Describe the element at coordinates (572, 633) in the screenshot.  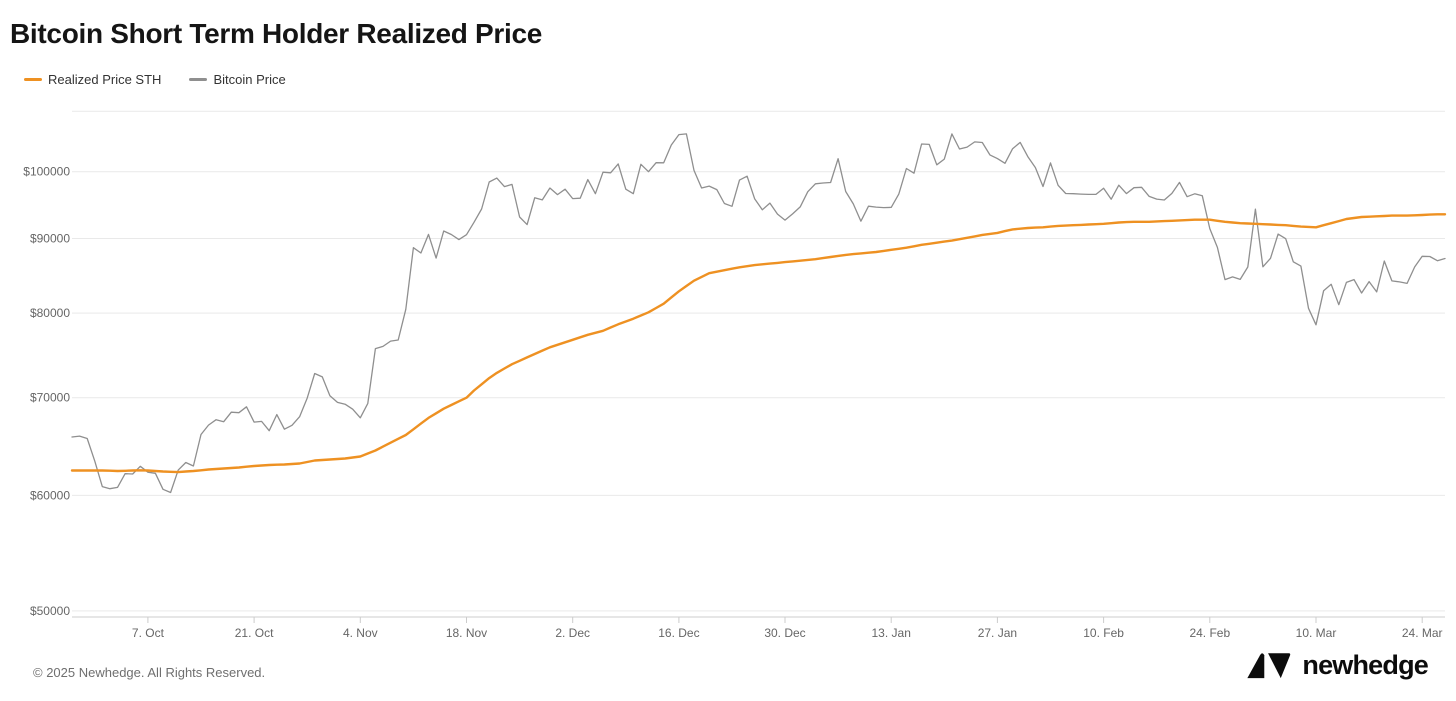
I see `x-axis-label: 2. Dec` at that location.